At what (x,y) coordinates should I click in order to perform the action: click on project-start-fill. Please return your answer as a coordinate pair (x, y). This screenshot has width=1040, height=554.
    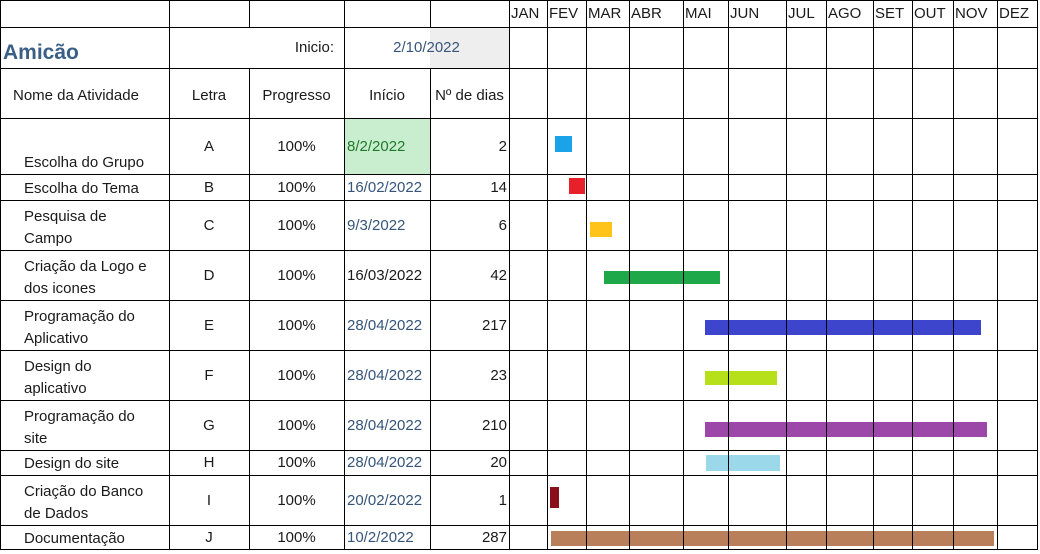
    Looking at the image, I should click on (469, 47).